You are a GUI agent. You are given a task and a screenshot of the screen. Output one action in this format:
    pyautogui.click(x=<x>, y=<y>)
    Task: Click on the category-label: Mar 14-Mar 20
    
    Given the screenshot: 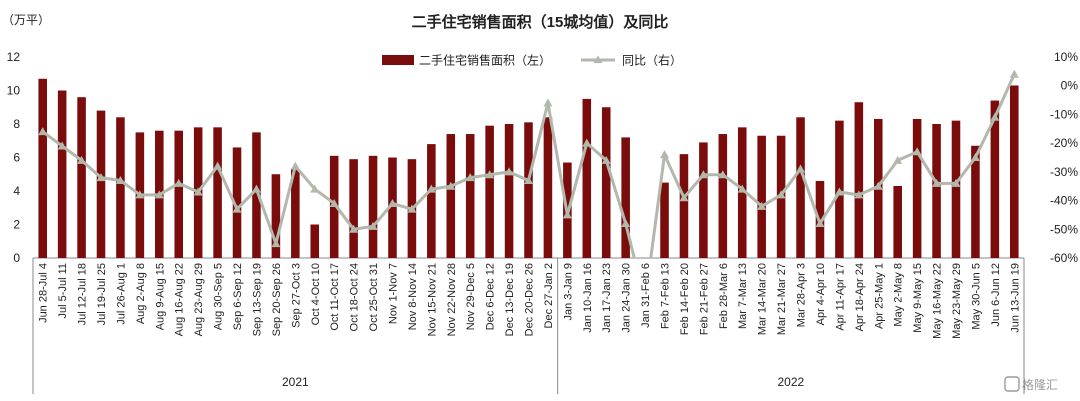 What is the action you would take?
    pyautogui.click(x=763, y=299)
    